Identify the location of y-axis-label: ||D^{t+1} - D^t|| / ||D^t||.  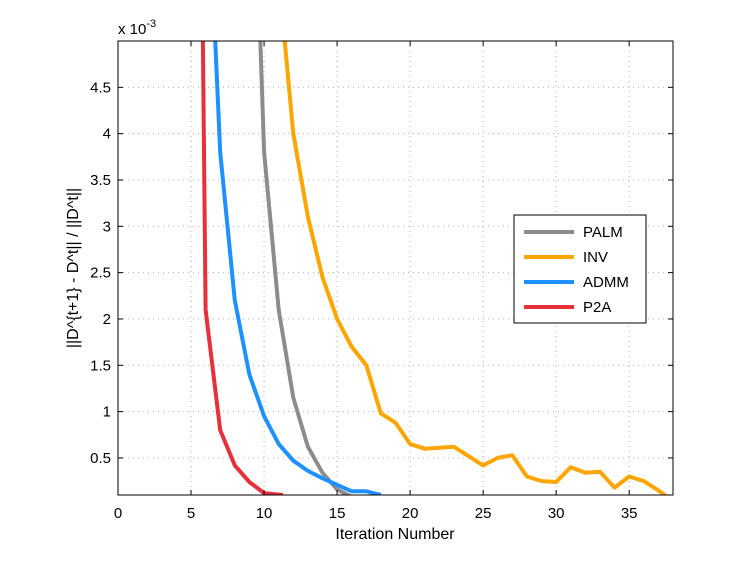
(73, 268).